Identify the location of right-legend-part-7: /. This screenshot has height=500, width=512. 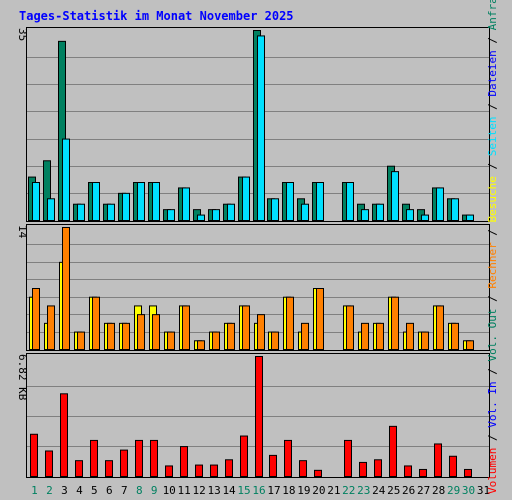
(492, 232).